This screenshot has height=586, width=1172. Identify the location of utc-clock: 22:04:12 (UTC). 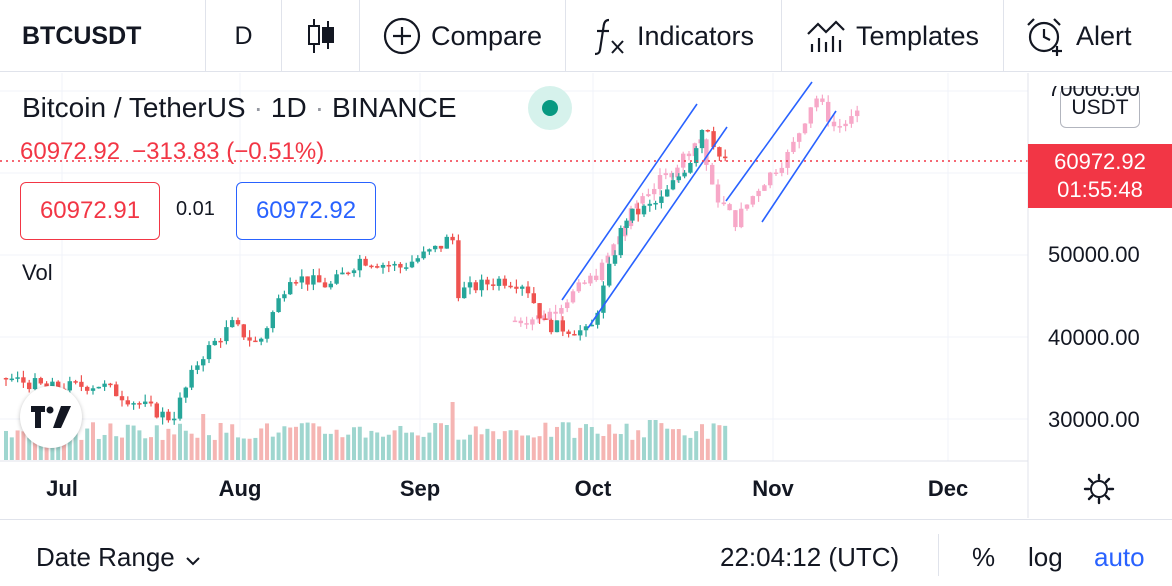
(810, 557).